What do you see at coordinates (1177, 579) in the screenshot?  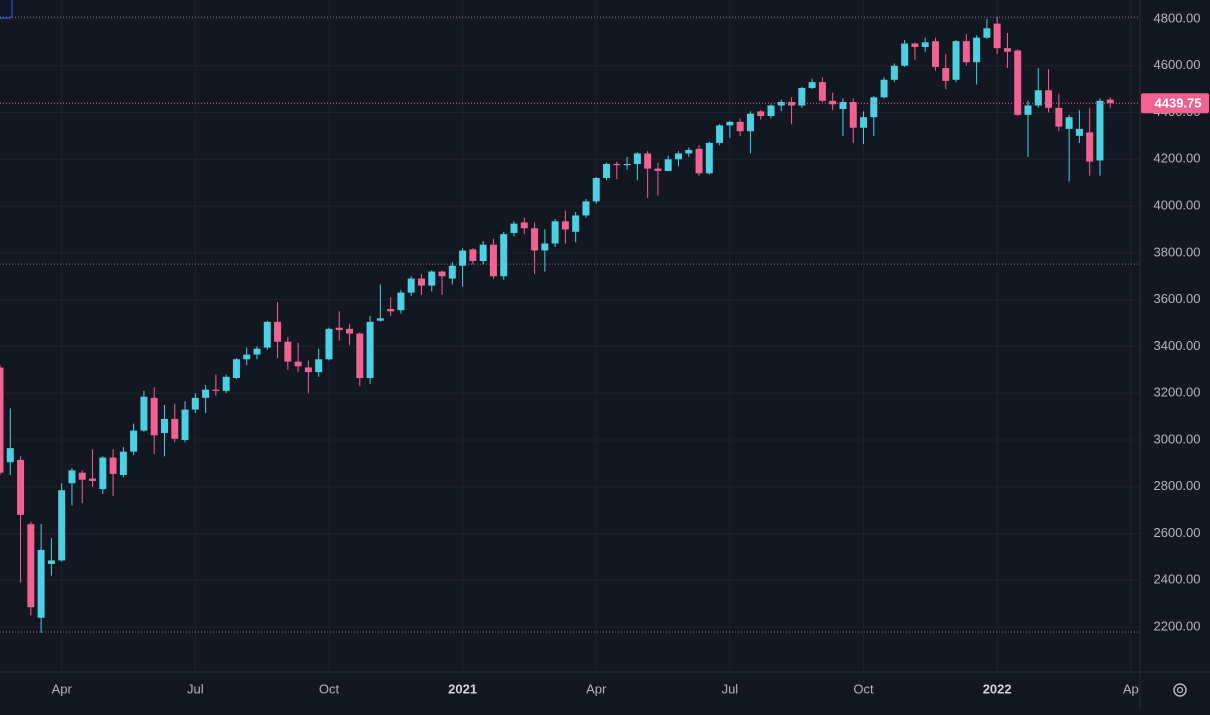 I see `y-tick-label: 2400.00` at bounding box center [1177, 579].